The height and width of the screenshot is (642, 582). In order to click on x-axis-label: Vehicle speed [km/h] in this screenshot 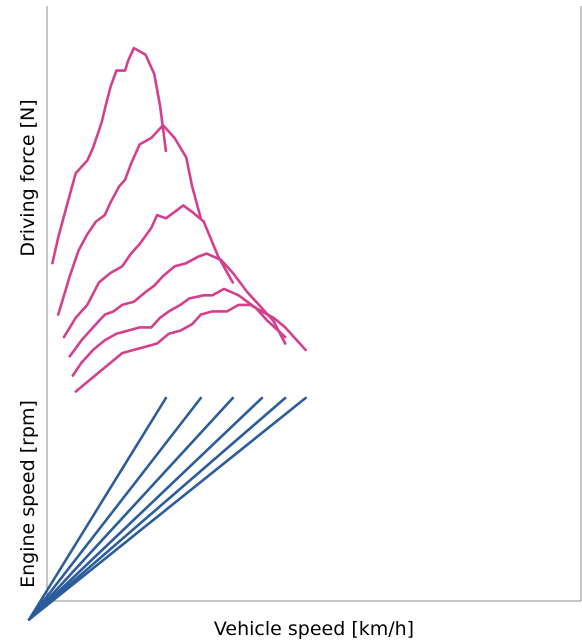, I will do `click(314, 629)`.